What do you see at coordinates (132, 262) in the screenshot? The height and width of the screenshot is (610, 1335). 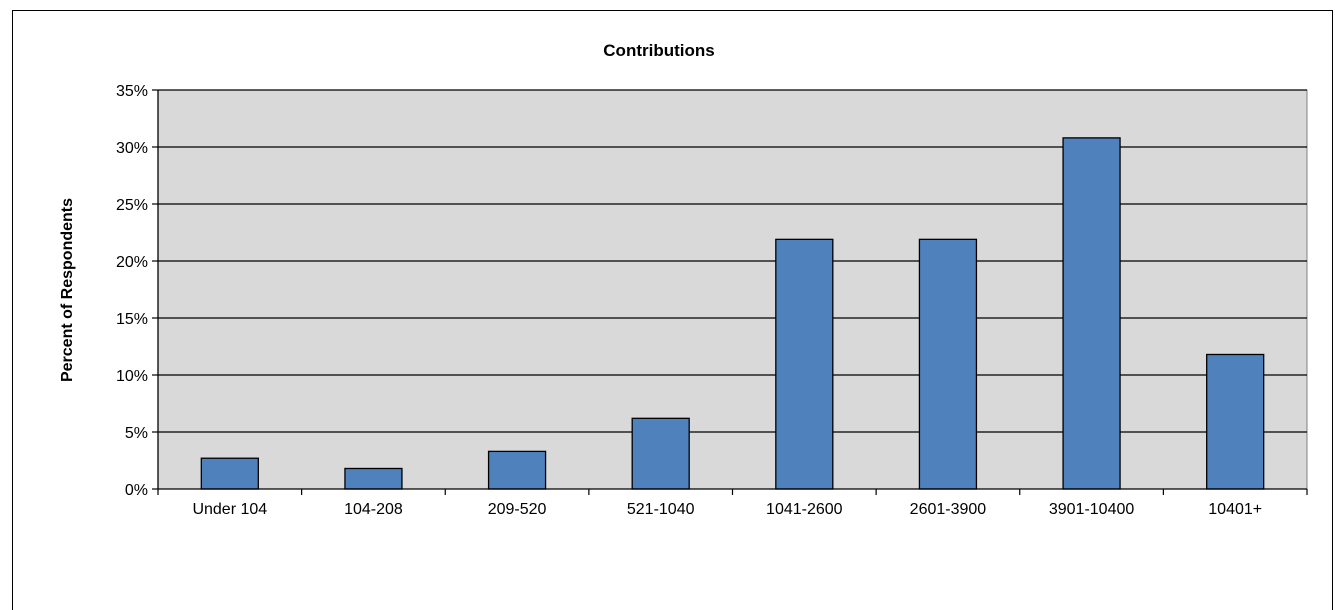 I see `y-tick-label: 20%` at bounding box center [132, 262].